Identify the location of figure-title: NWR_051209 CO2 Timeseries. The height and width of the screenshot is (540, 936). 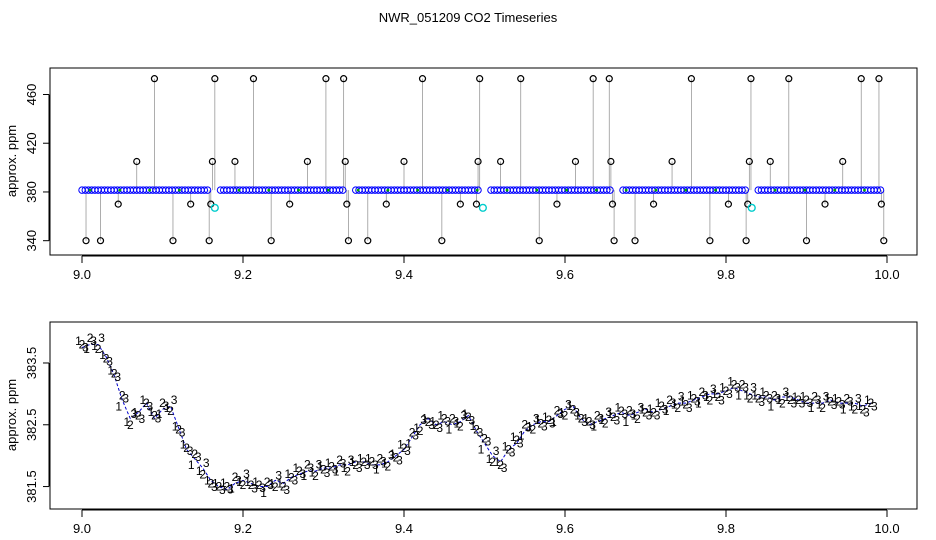
(468, 17).